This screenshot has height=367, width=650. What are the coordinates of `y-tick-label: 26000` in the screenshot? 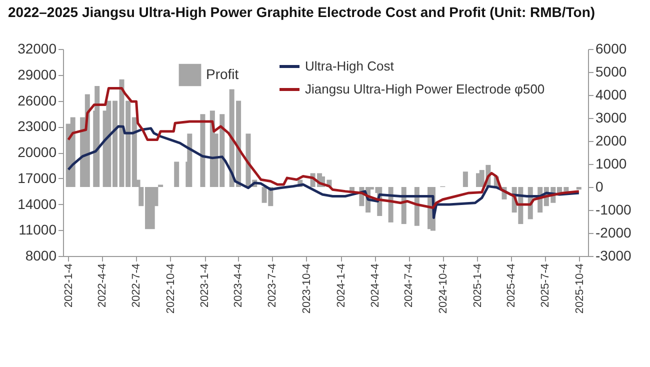 It's located at (37, 100).